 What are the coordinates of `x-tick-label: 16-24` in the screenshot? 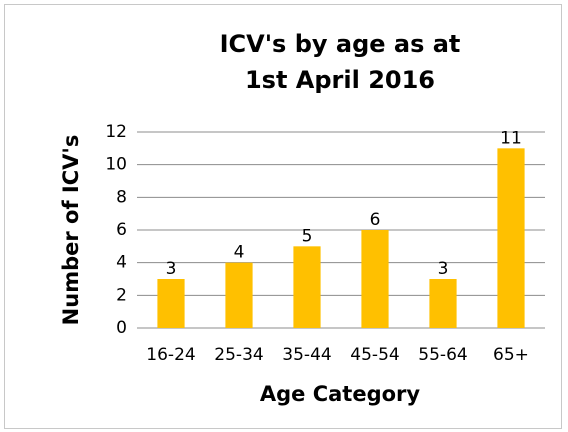 It's located at (170, 355).